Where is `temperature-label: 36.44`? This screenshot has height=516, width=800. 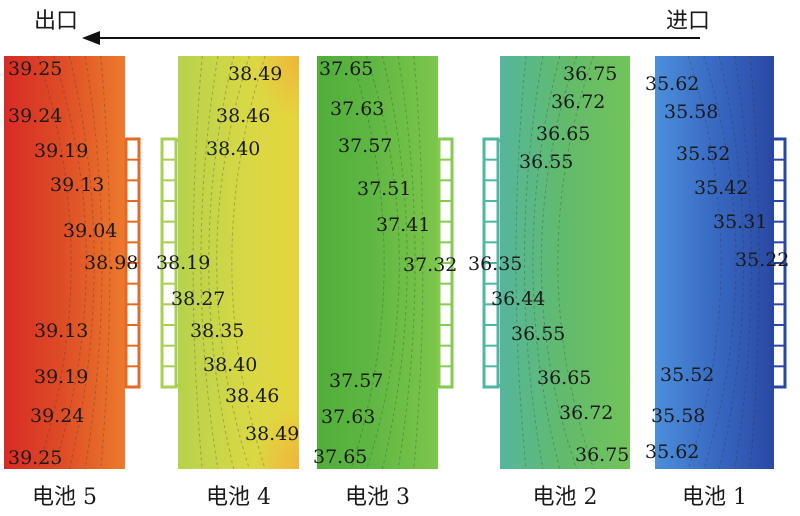 temperature-label: 36.44 is located at coordinates (518, 299).